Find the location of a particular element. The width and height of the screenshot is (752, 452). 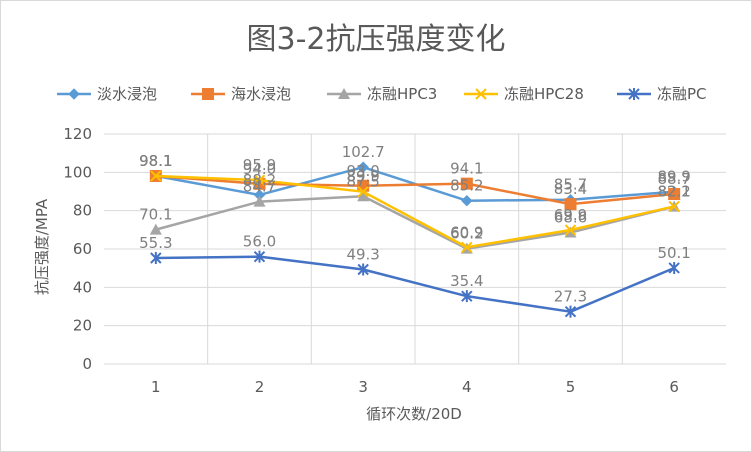

data-label: 94.0 is located at coordinates (259, 169).